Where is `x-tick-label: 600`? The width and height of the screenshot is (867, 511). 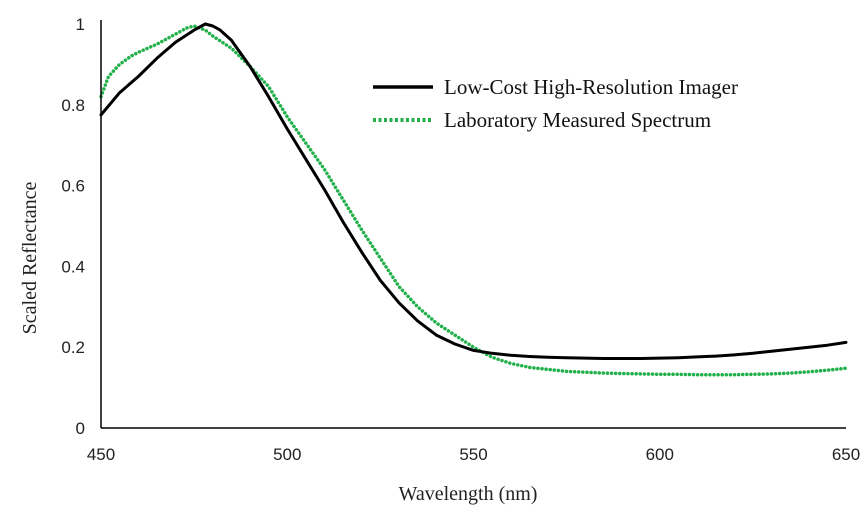
x-tick-label: 600 is located at coordinates (660, 454).